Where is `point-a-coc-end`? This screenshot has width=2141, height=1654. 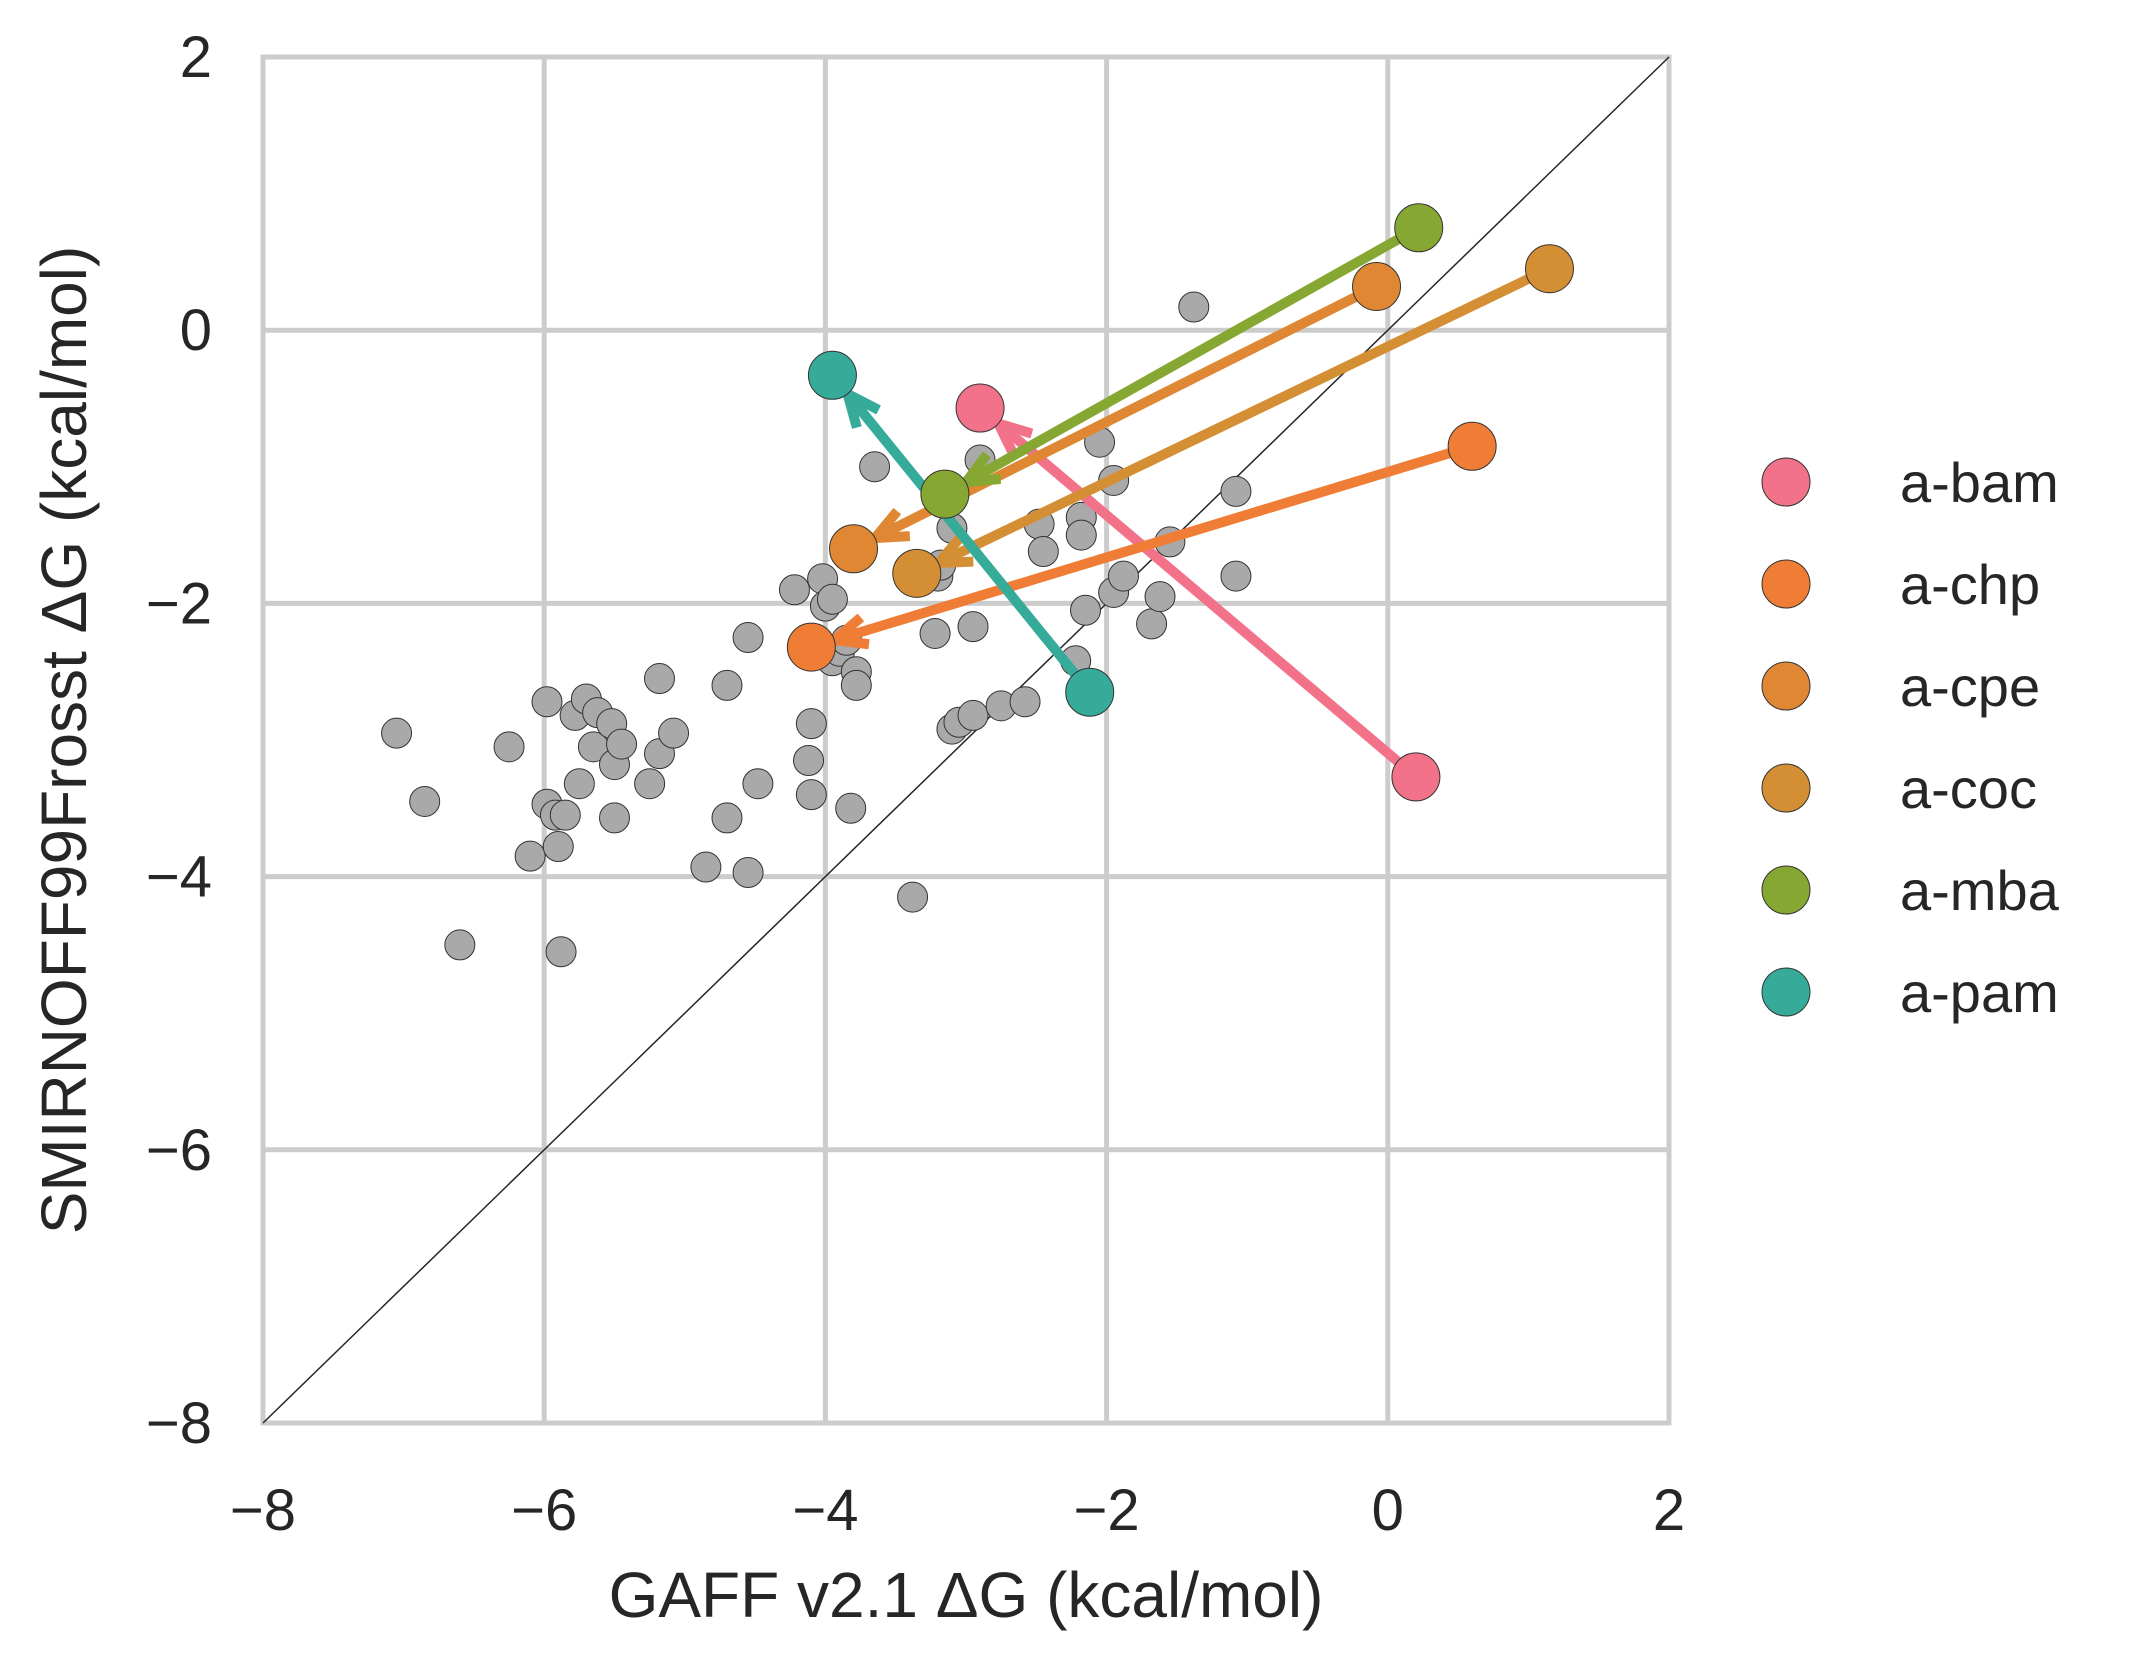
point-a-coc-end is located at coordinates (917, 573).